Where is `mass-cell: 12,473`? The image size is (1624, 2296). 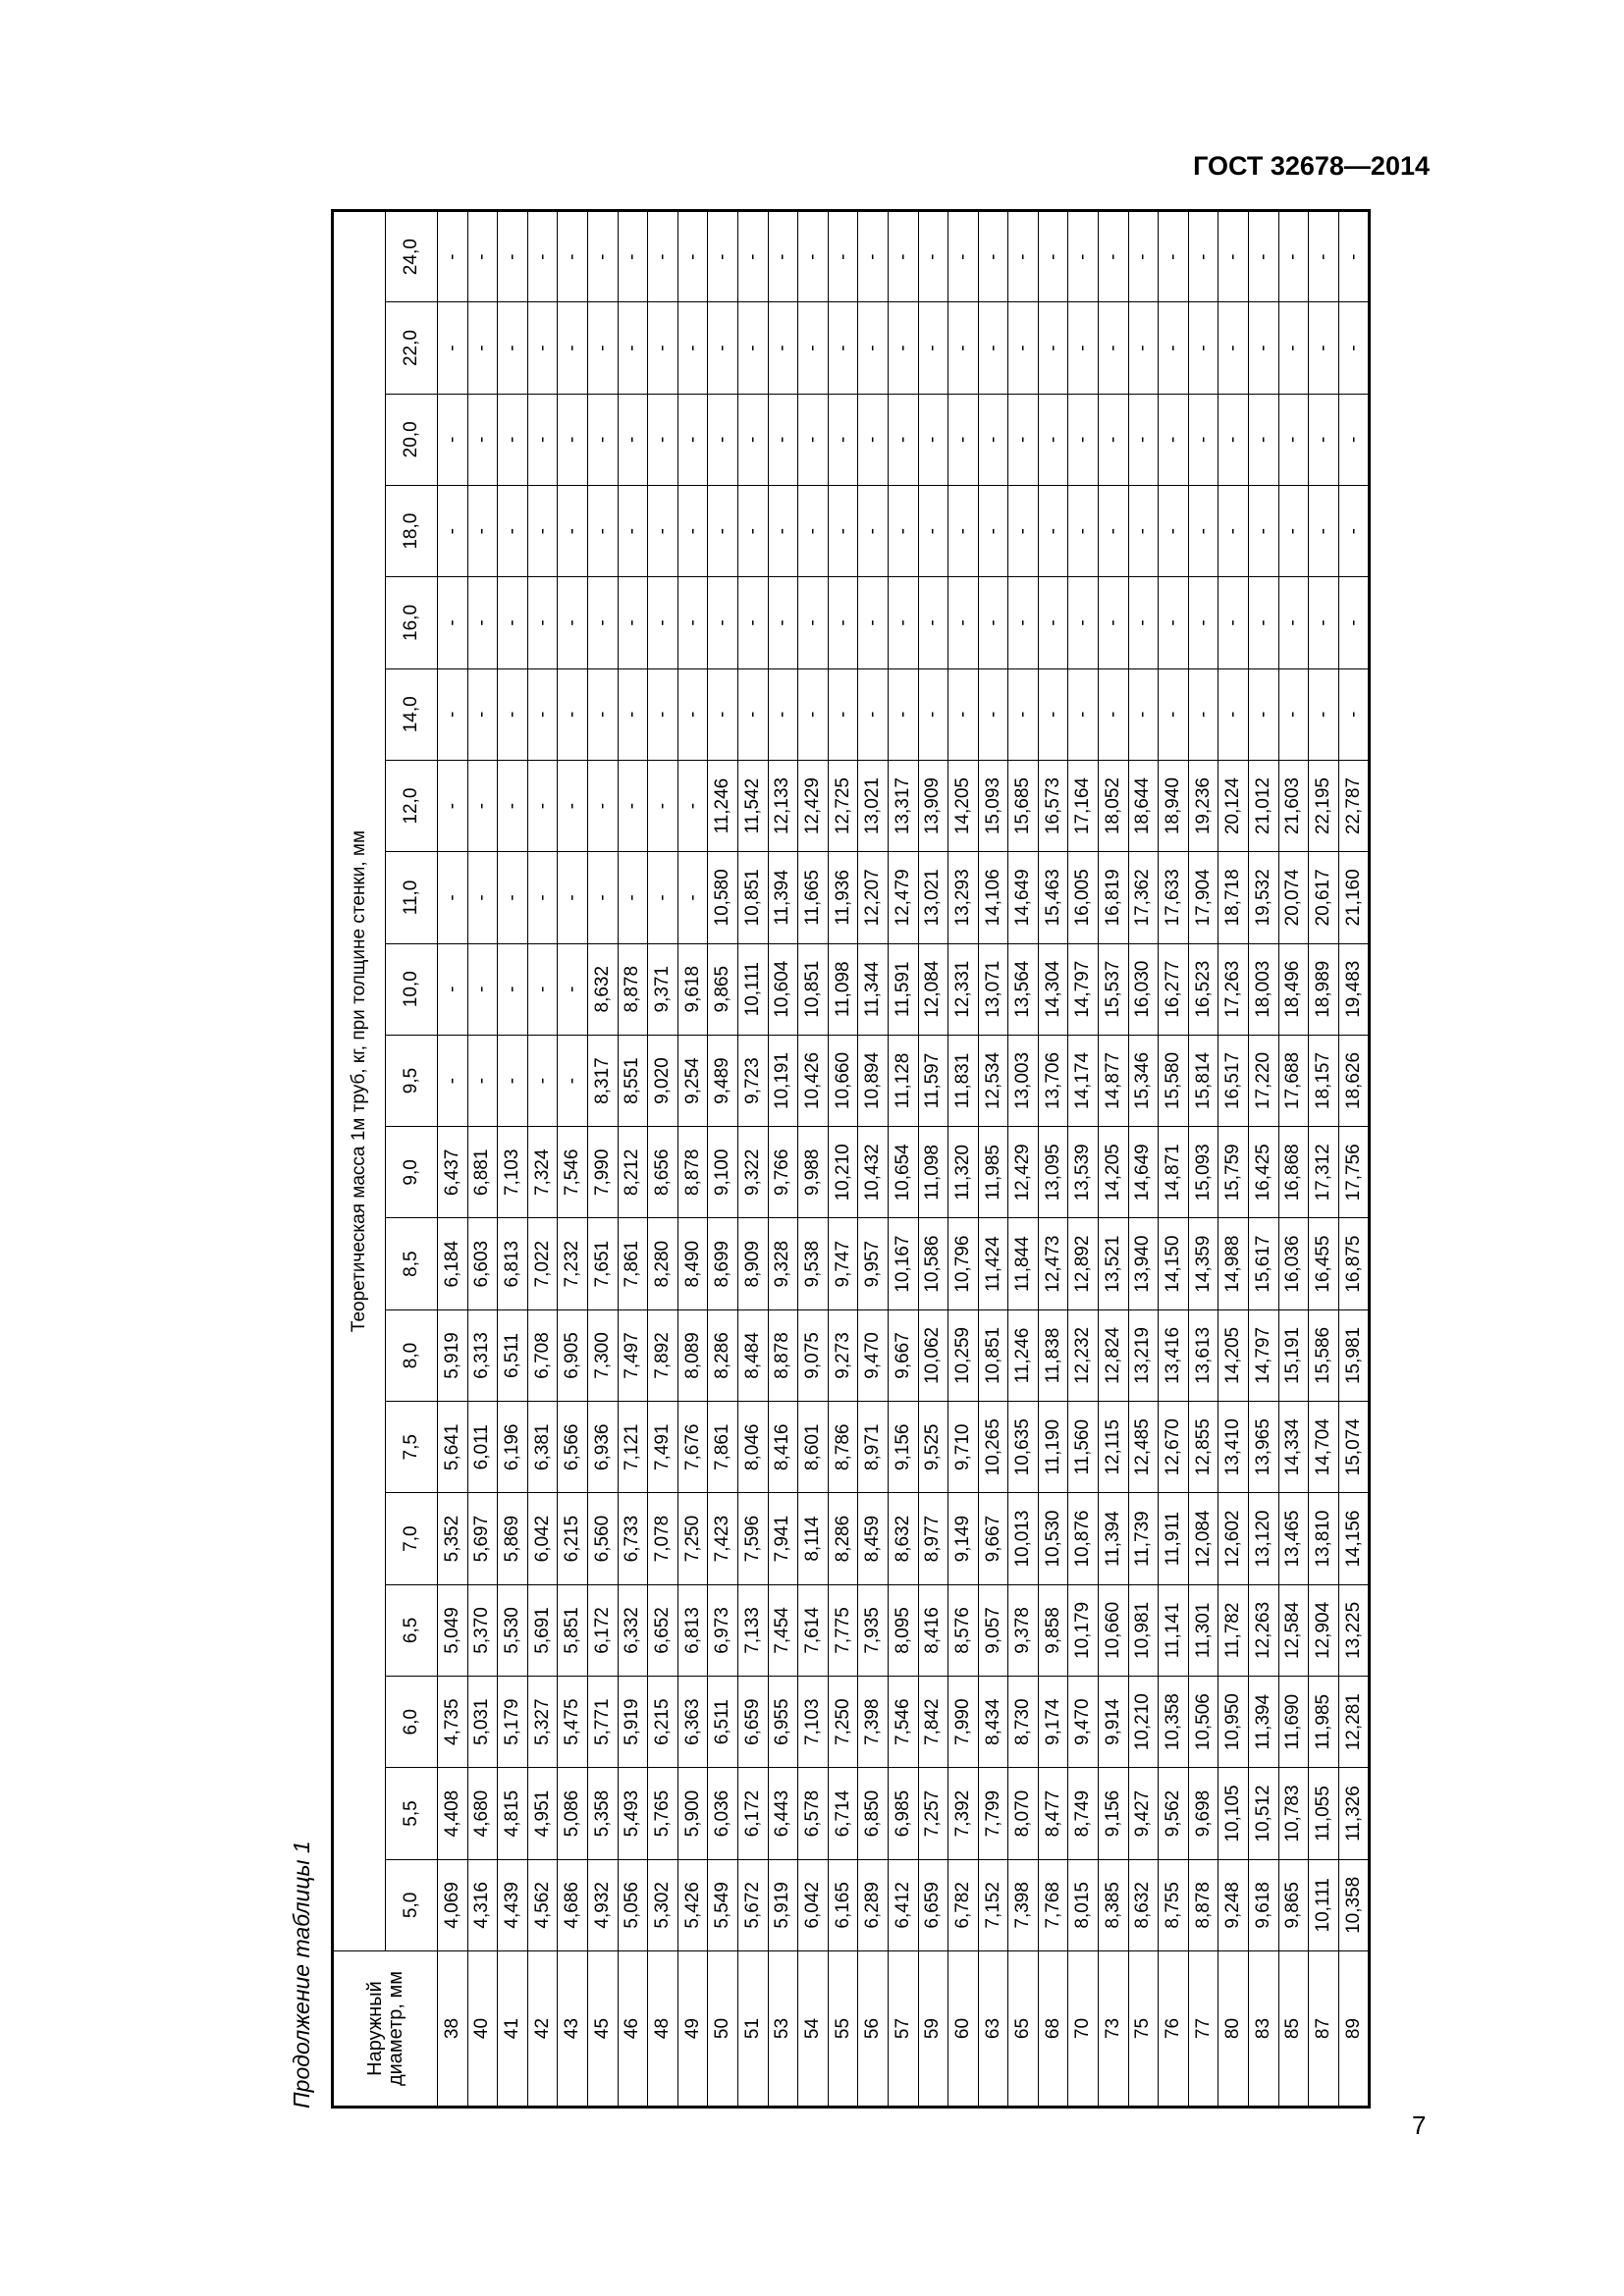 mass-cell: 12,473 is located at coordinates (1053, 1264).